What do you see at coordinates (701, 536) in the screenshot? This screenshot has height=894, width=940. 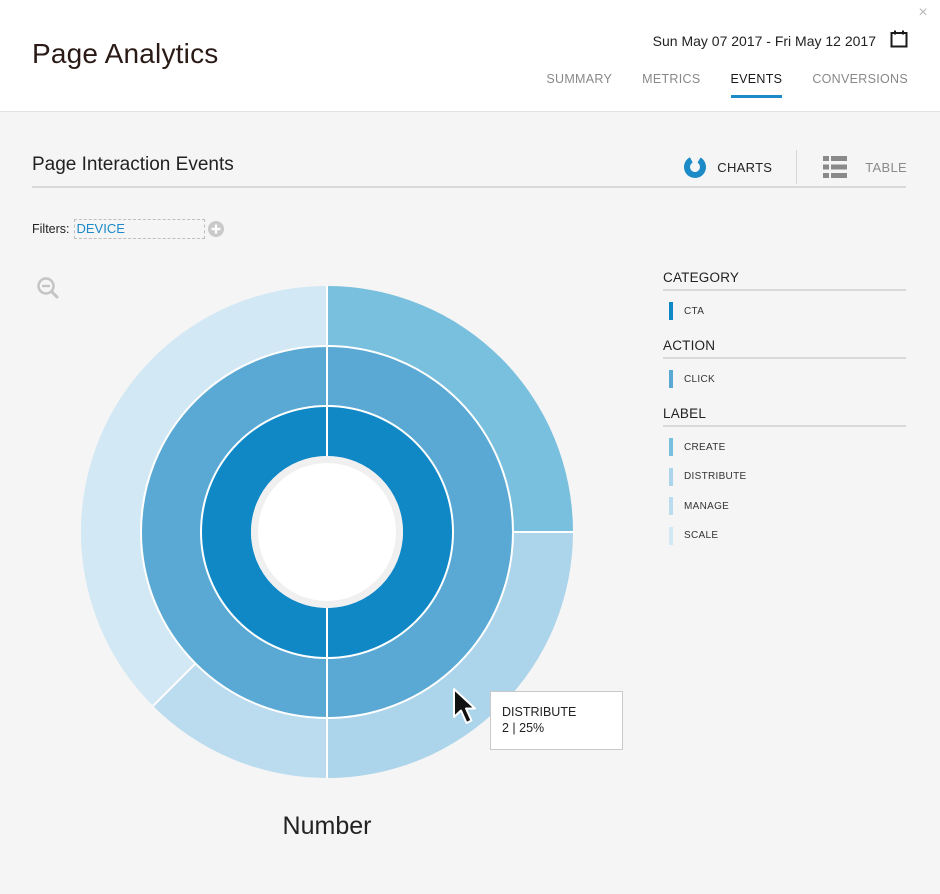 I see `legend-item-label: SCALE` at bounding box center [701, 536].